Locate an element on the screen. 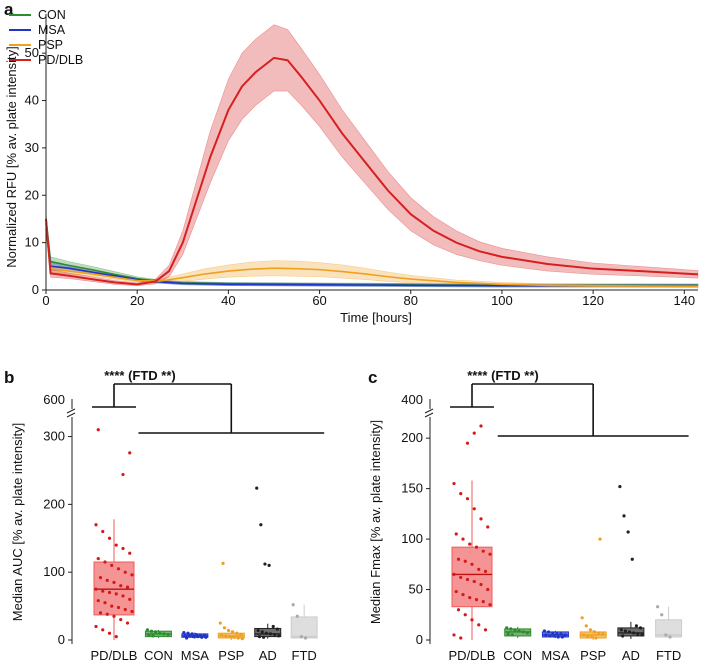 This screenshot has height=664, width=708. panel-a-x-axis-label: Time [hours] is located at coordinates (376, 317).